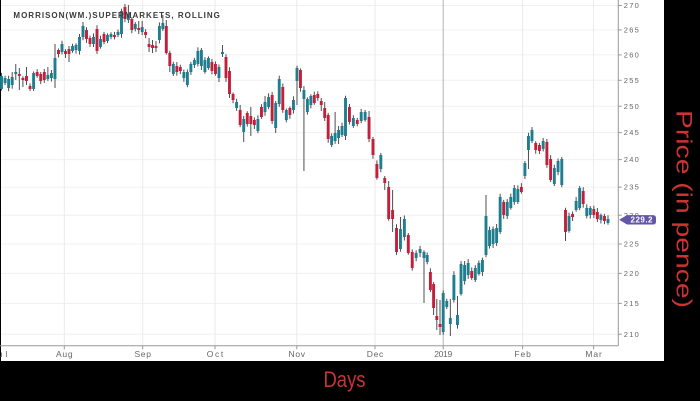 This screenshot has width=700, height=401. What do you see at coordinates (631, 334) in the screenshot?
I see `svg-text: 210` at bounding box center [631, 334].